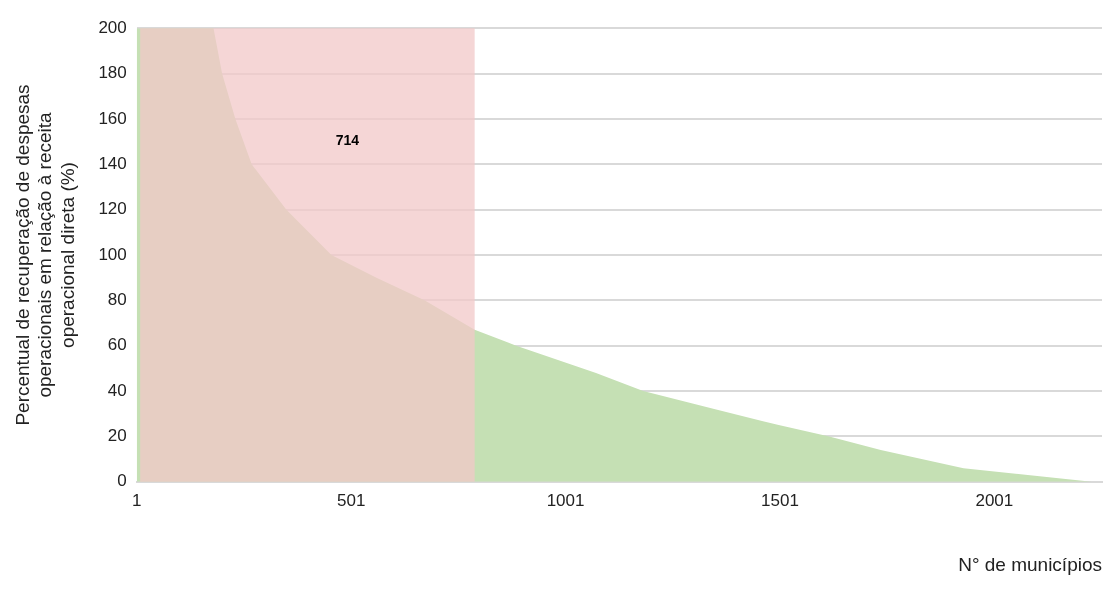  I want to click on x-tick-label: 2001, so click(994, 500).